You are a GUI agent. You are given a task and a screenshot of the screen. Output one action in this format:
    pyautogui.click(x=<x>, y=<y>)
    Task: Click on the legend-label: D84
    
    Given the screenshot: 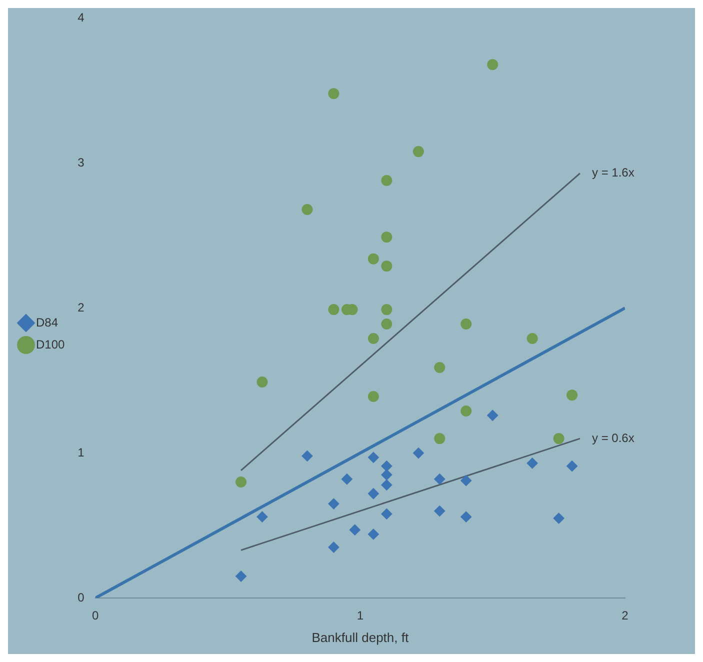 What is the action you would take?
    pyautogui.click(x=47, y=322)
    